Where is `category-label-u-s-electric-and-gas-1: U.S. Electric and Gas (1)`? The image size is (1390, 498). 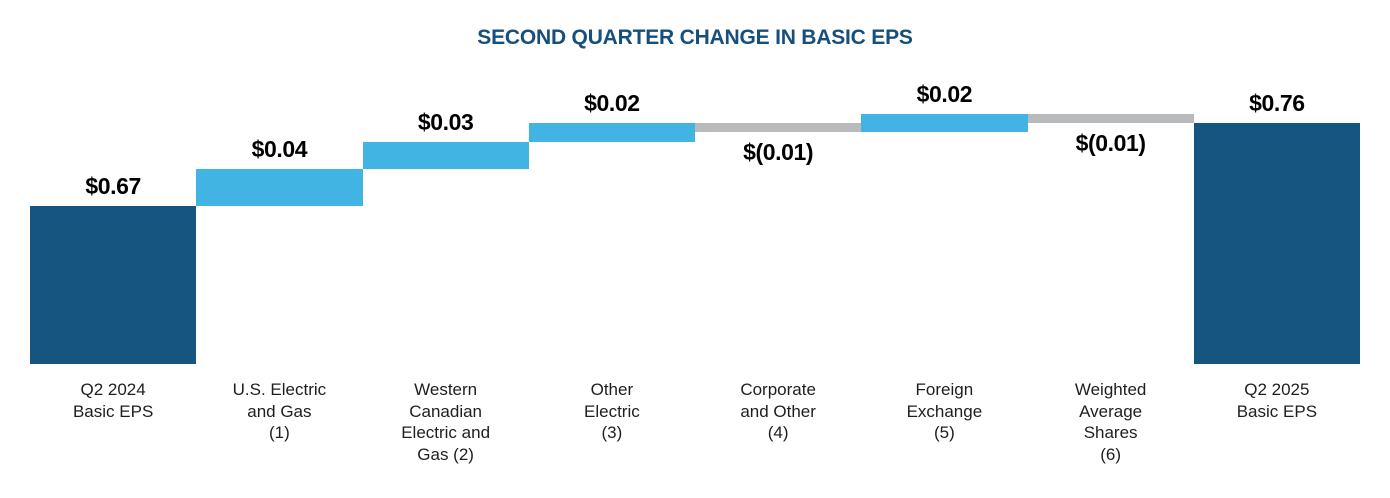
category-label-u-s-electric-and-gas-1: U.S. Electric and Gas (1) is located at coordinates (279, 411).